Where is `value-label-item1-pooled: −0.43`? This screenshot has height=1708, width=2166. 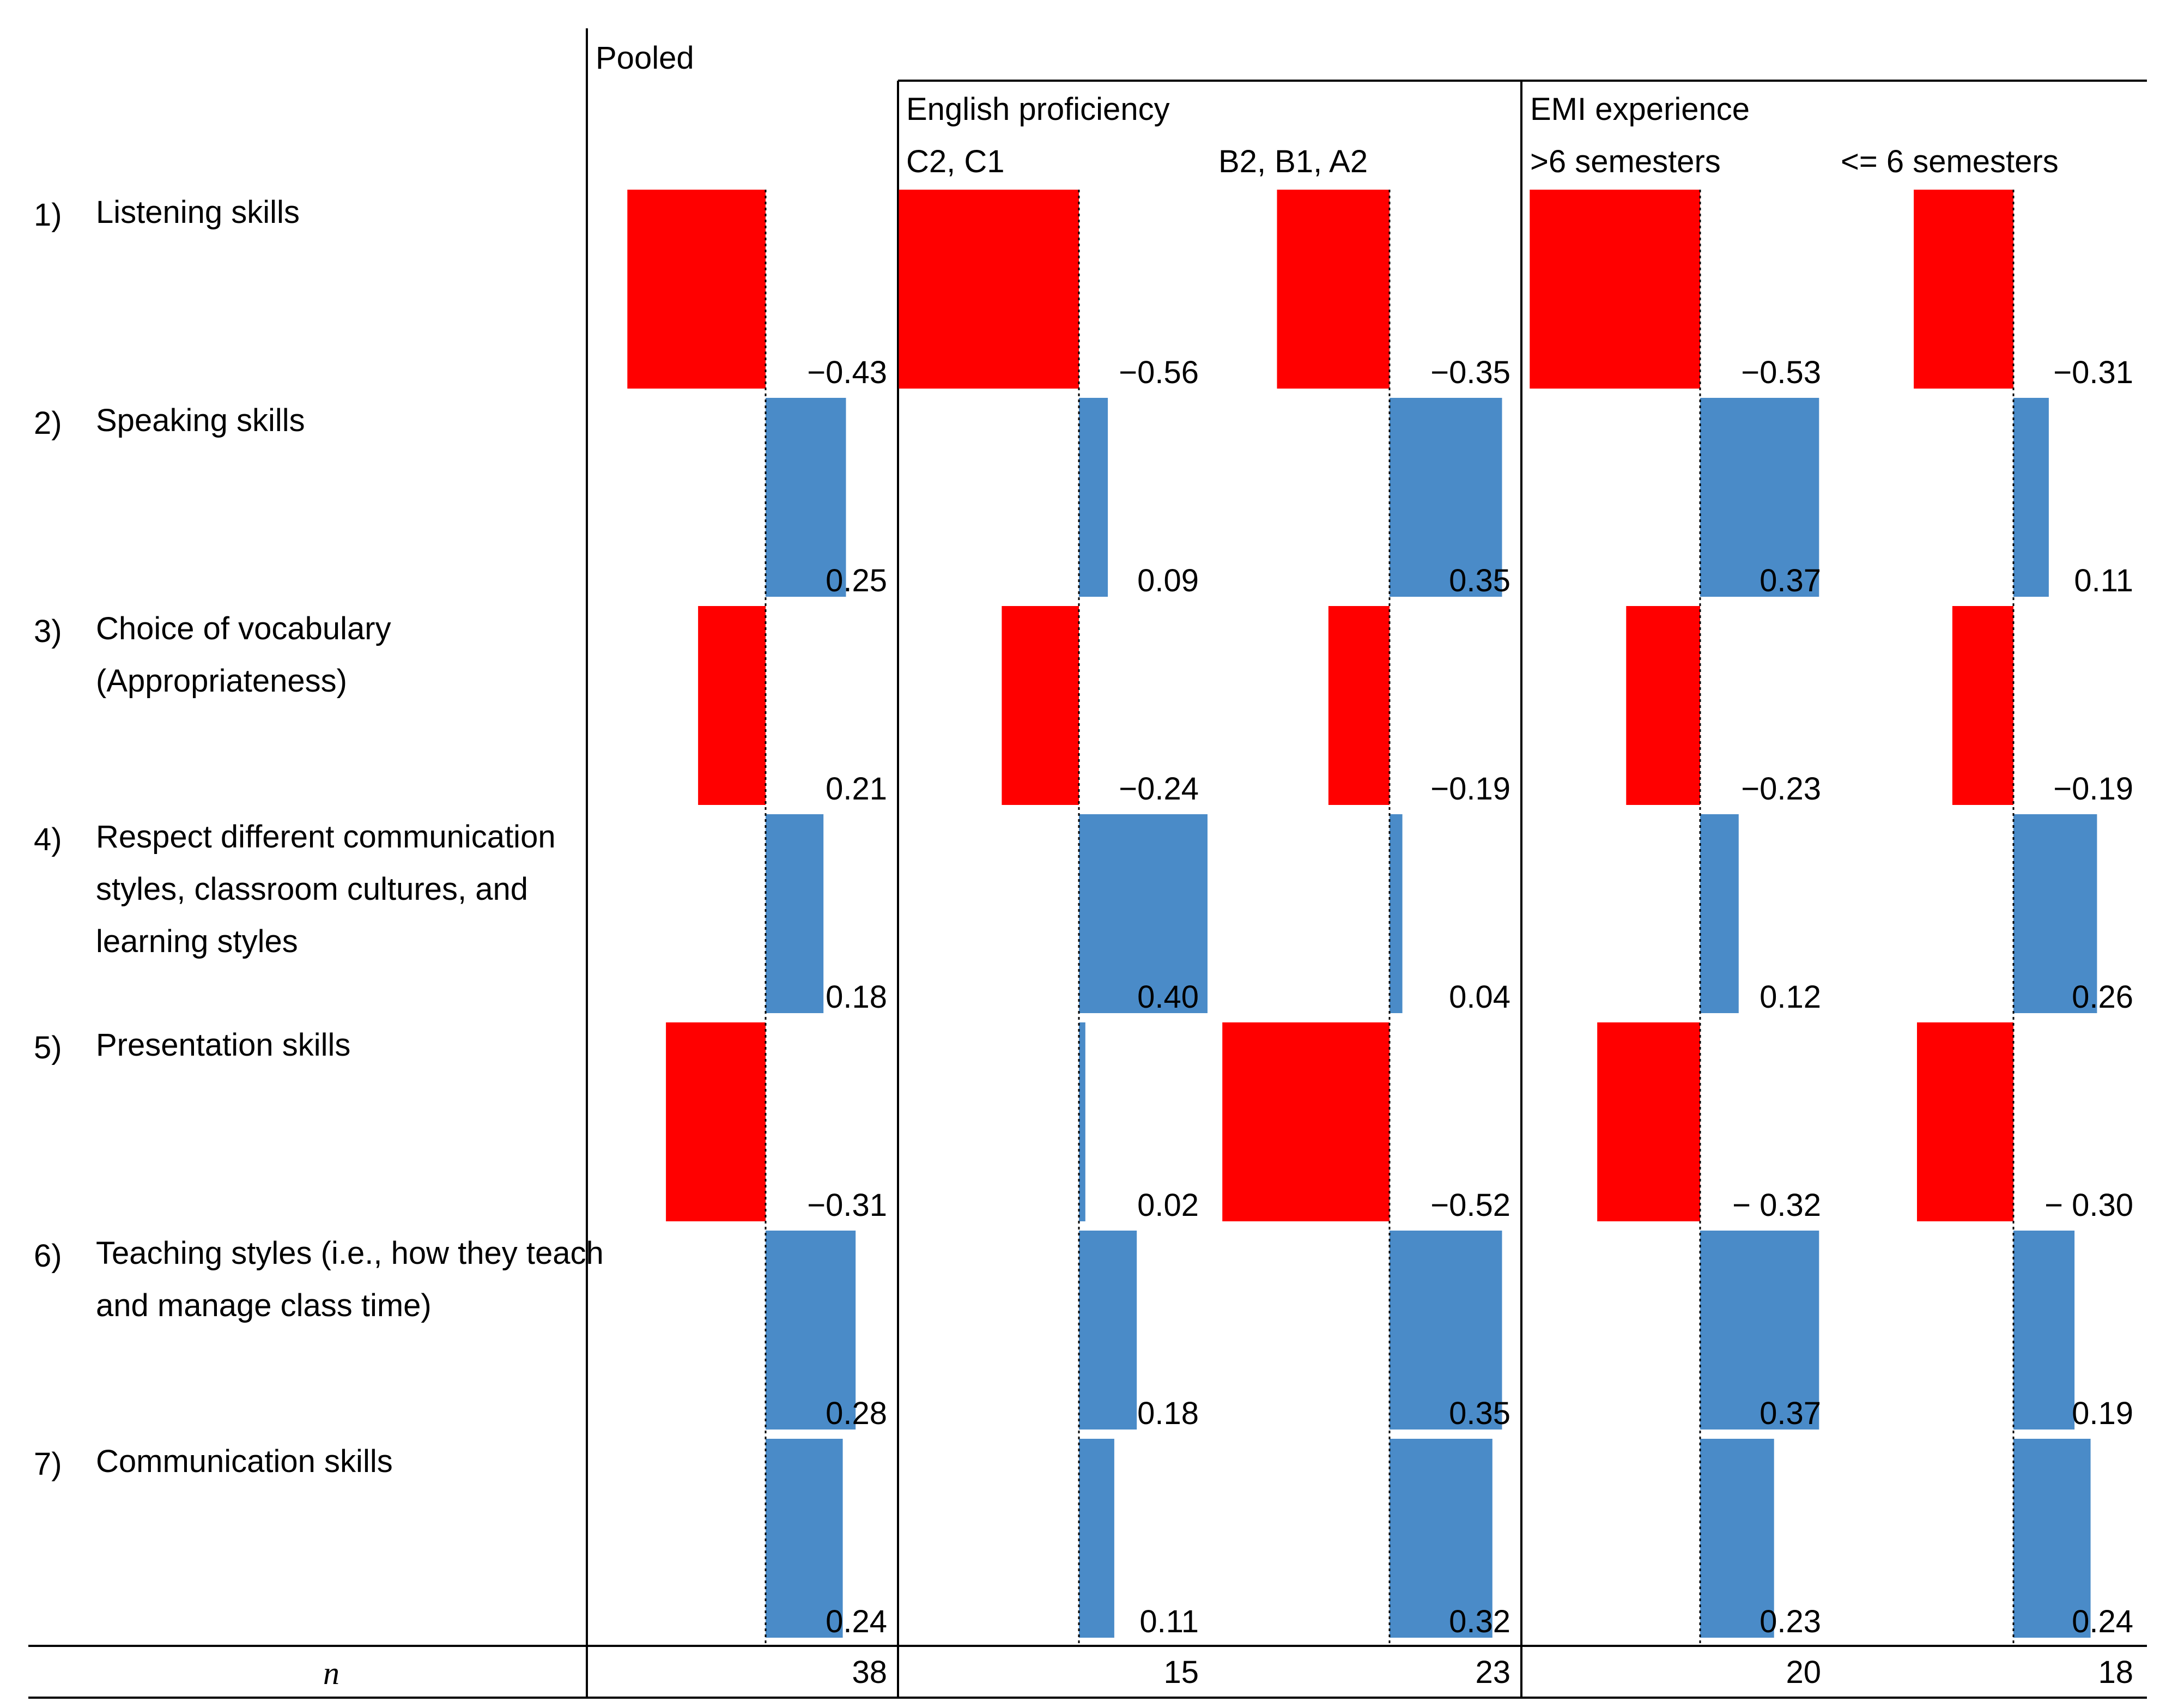 value-label-item1-pooled: −0.43 is located at coordinates (847, 372).